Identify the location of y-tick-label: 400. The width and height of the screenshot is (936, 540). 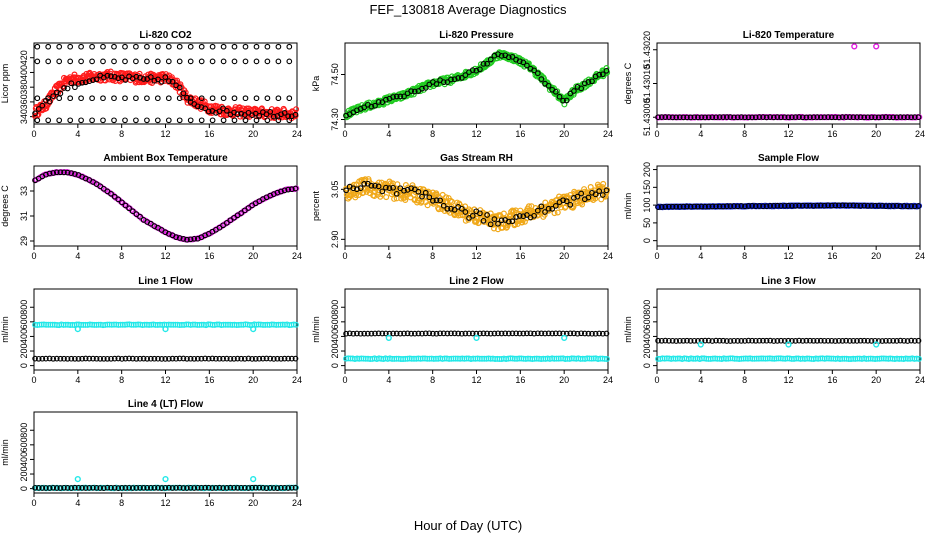
(647, 336).